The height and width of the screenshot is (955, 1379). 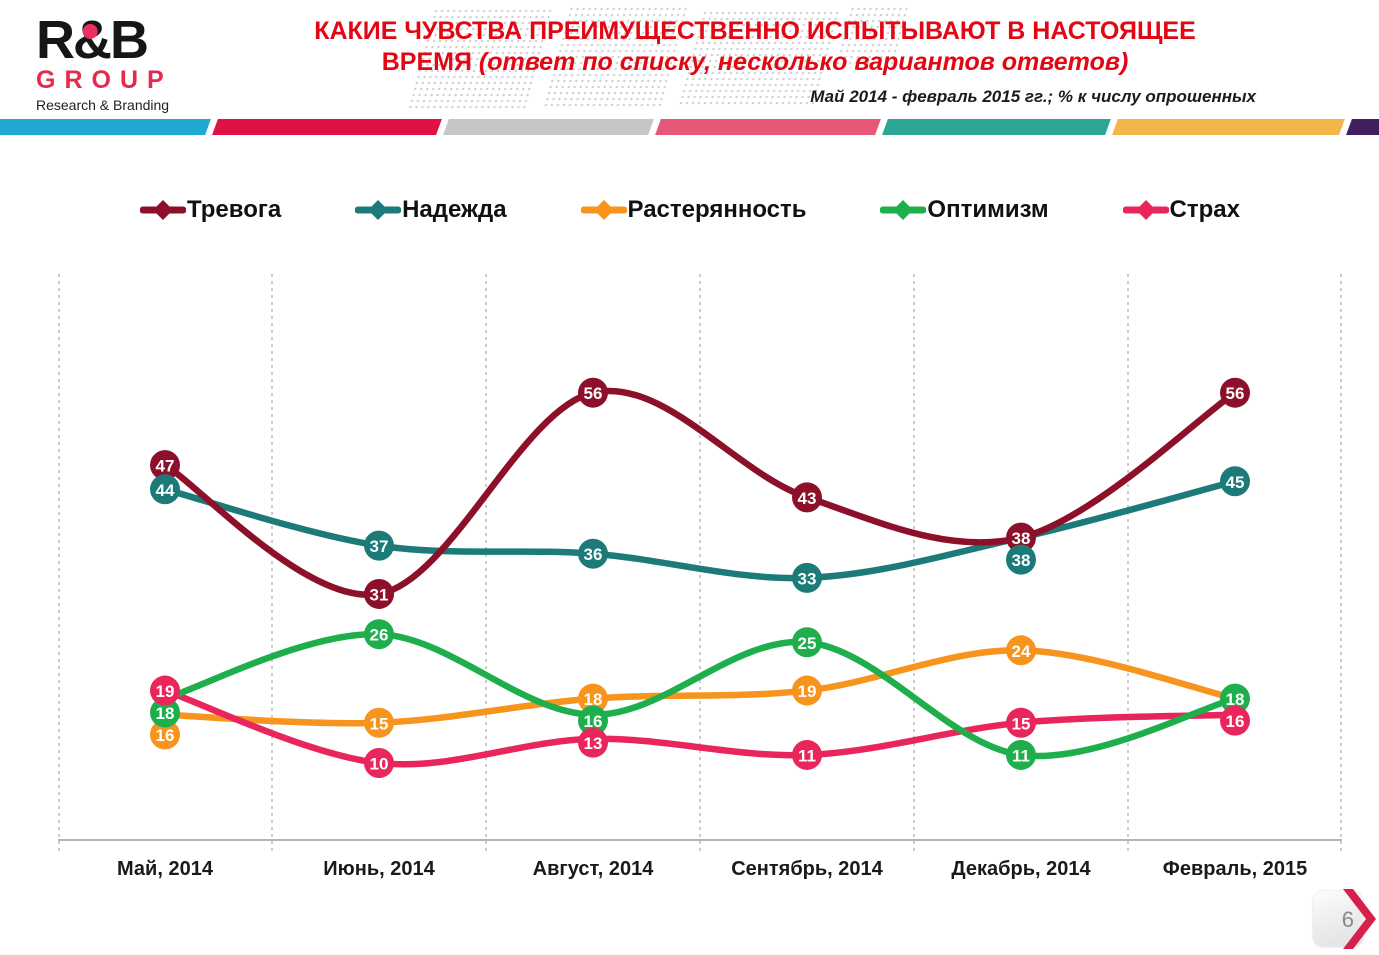 I want to click on legend-item: Растерянность, so click(x=693, y=210).